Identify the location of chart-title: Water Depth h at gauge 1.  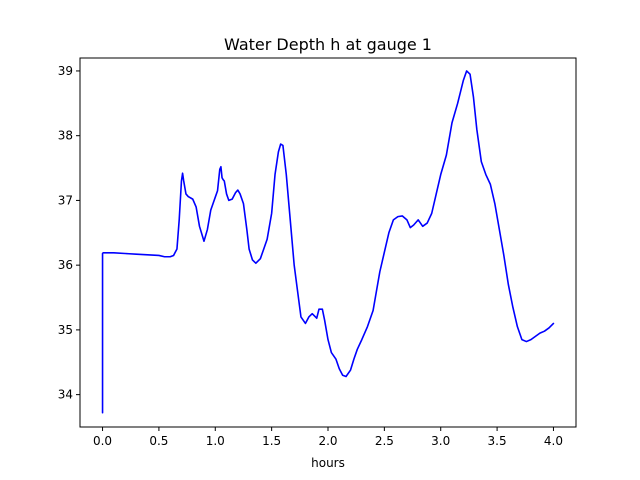
(328, 44).